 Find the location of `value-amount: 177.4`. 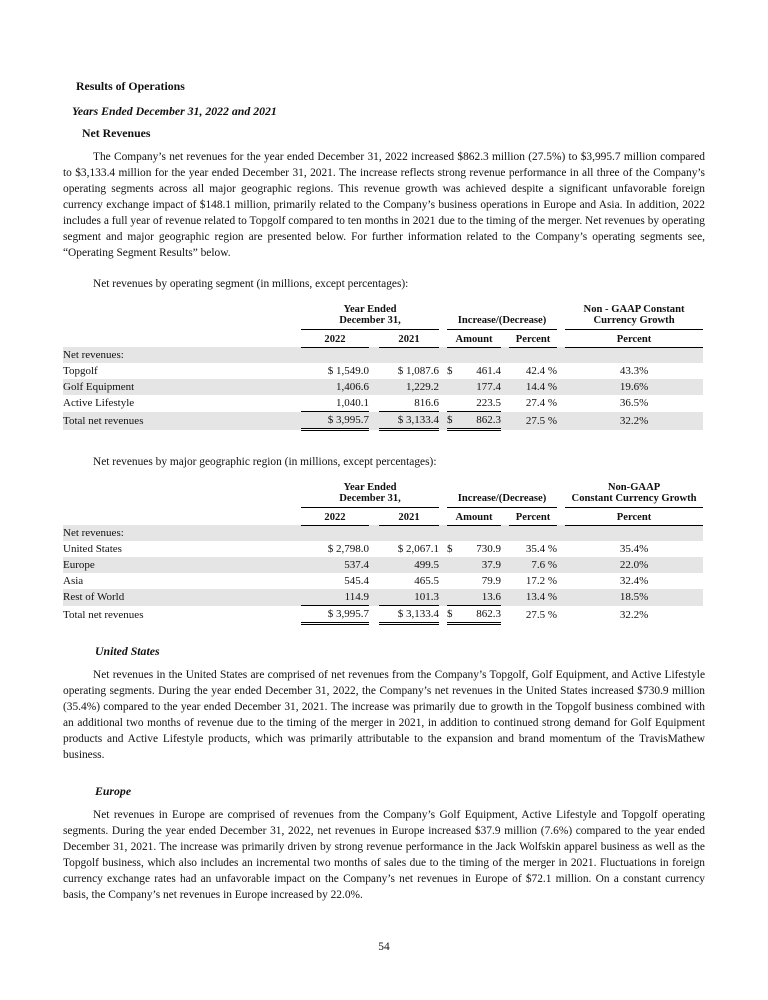

value-amount: 177.4 is located at coordinates (474, 387).